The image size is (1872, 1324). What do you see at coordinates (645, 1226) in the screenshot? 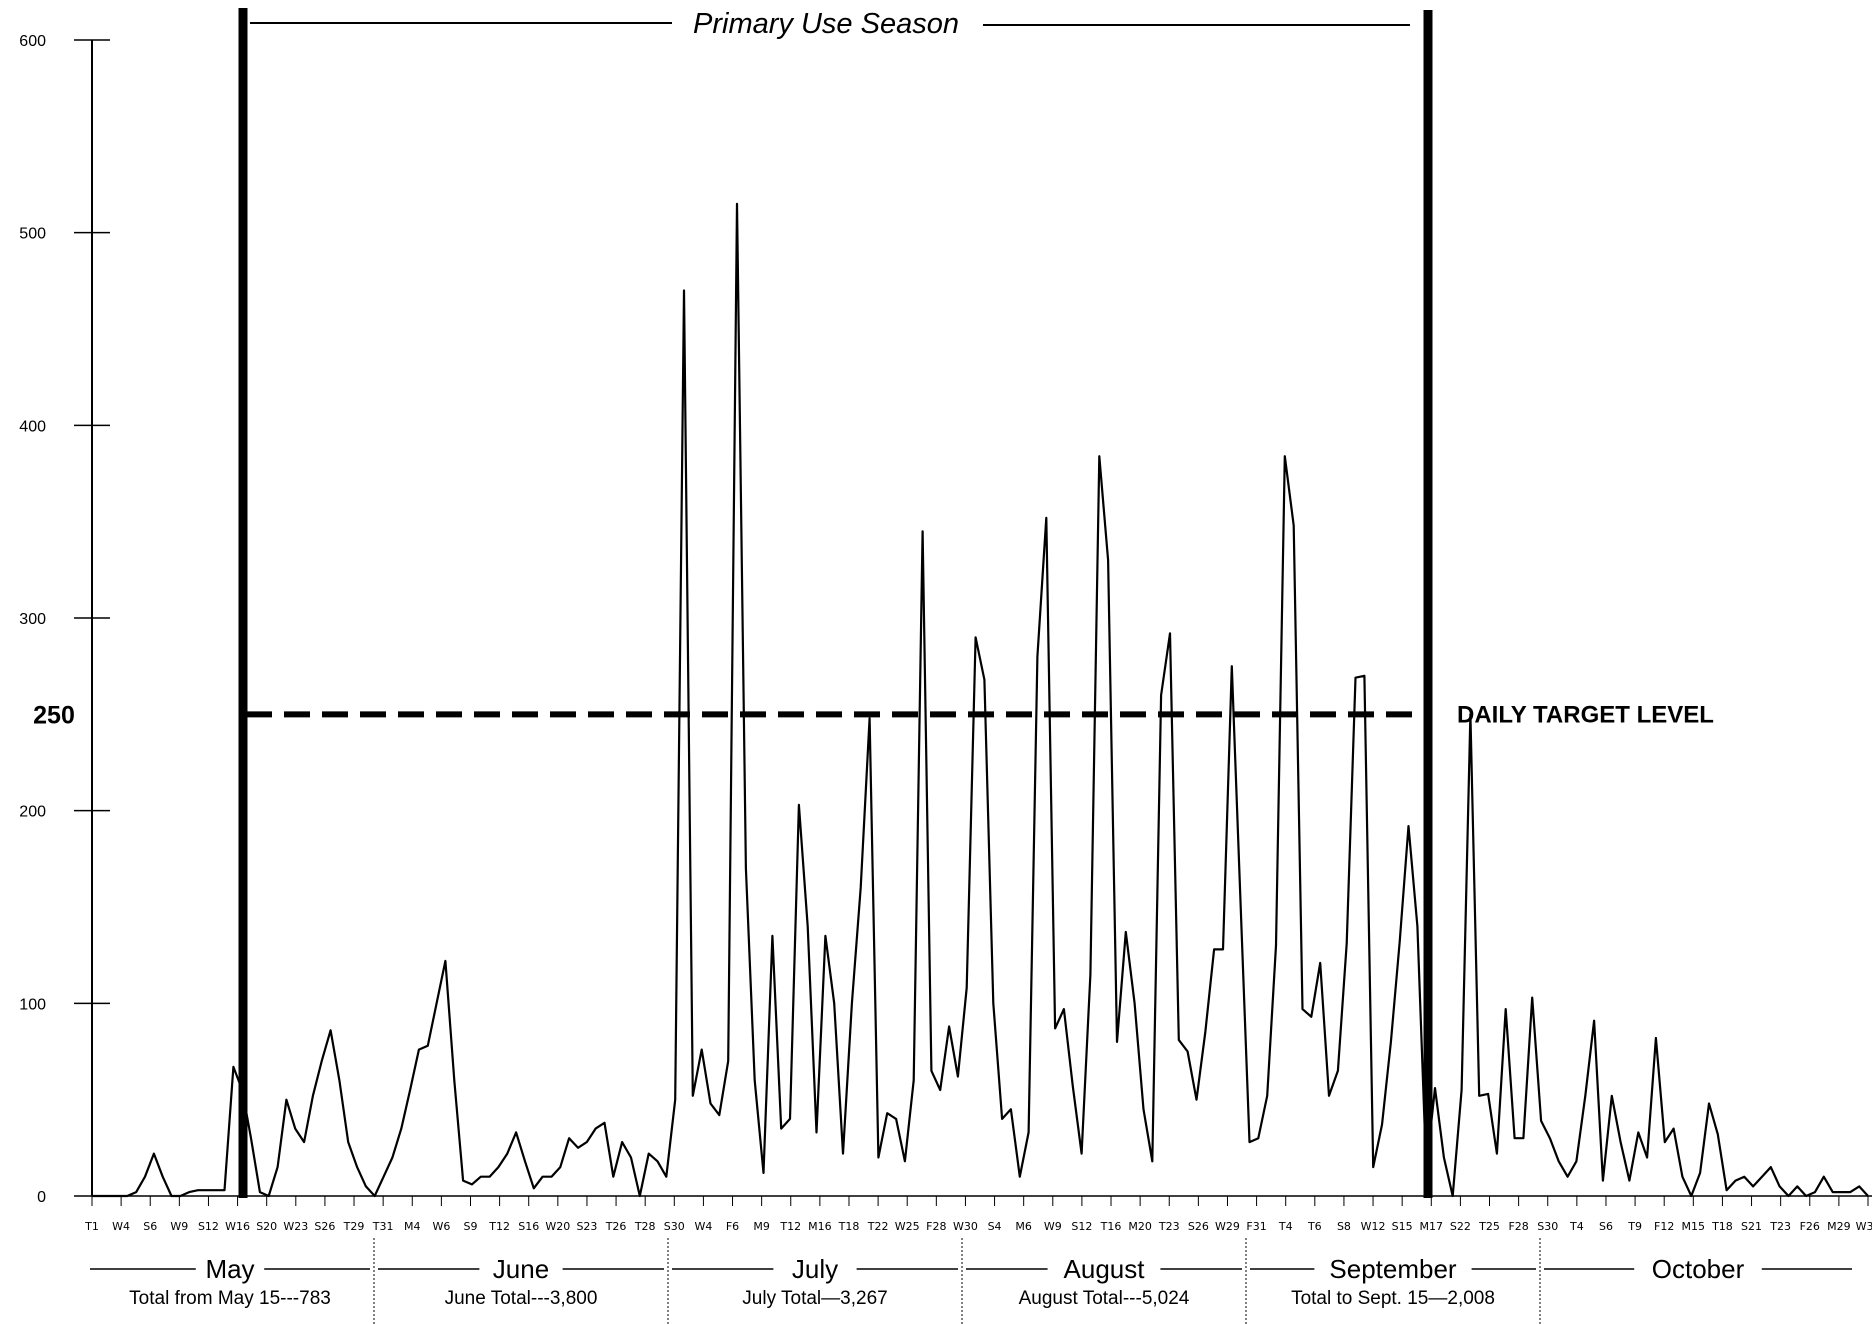
I see `x-tick-label: T28` at bounding box center [645, 1226].